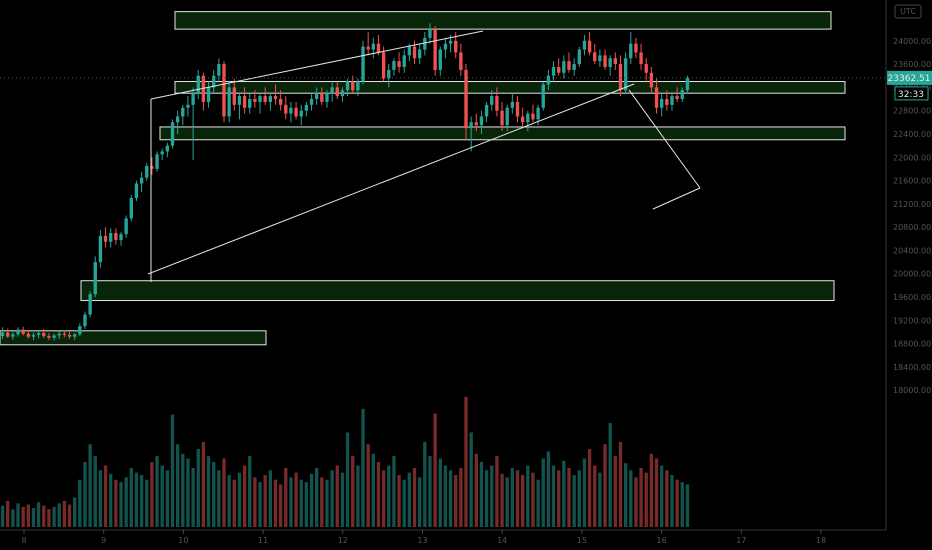 The height and width of the screenshot is (550, 932). Describe the element at coordinates (912, 227) in the screenshot. I see `price-tick-label: 20800.00` at that location.